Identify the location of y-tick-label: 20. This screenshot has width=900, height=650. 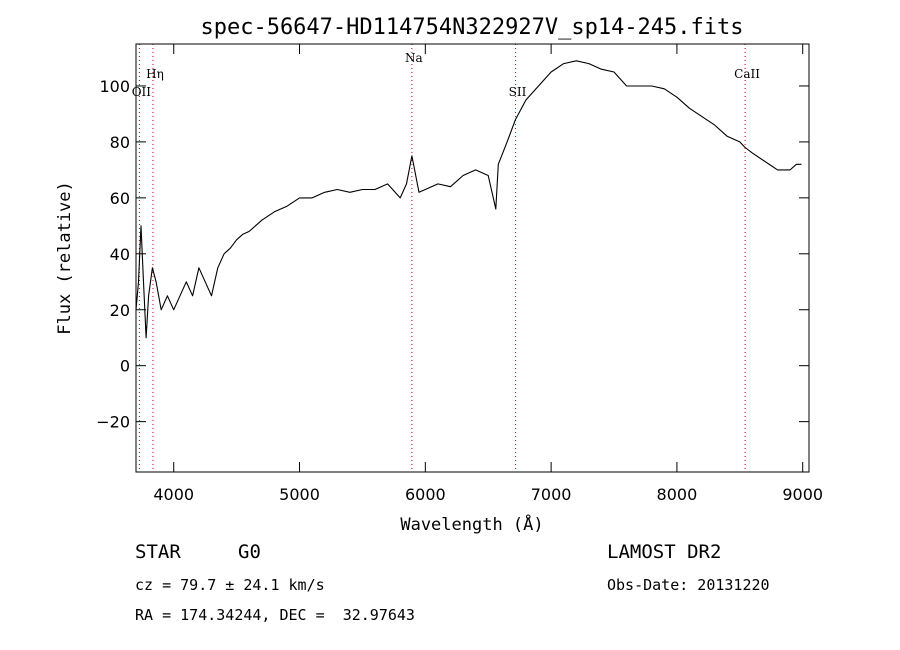
(120, 310).